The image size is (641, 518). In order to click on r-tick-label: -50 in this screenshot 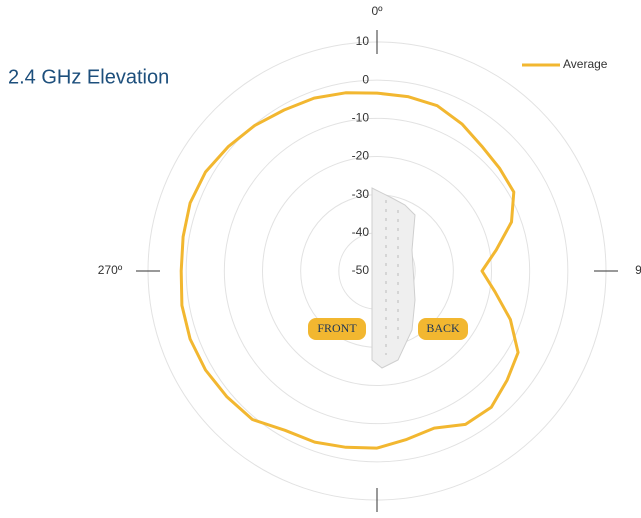, I will do `click(361, 270)`.